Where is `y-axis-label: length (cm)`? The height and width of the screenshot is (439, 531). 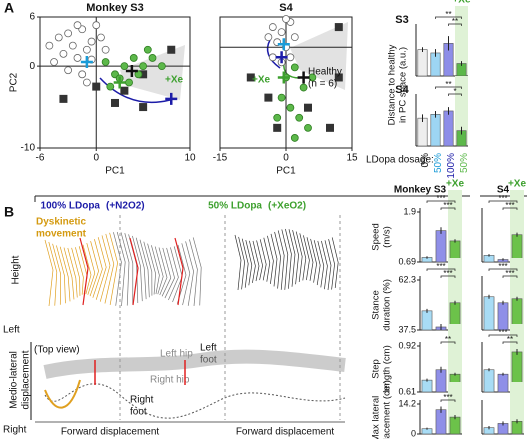 y-axis-label: length (cm) is located at coordinates (387, 369).